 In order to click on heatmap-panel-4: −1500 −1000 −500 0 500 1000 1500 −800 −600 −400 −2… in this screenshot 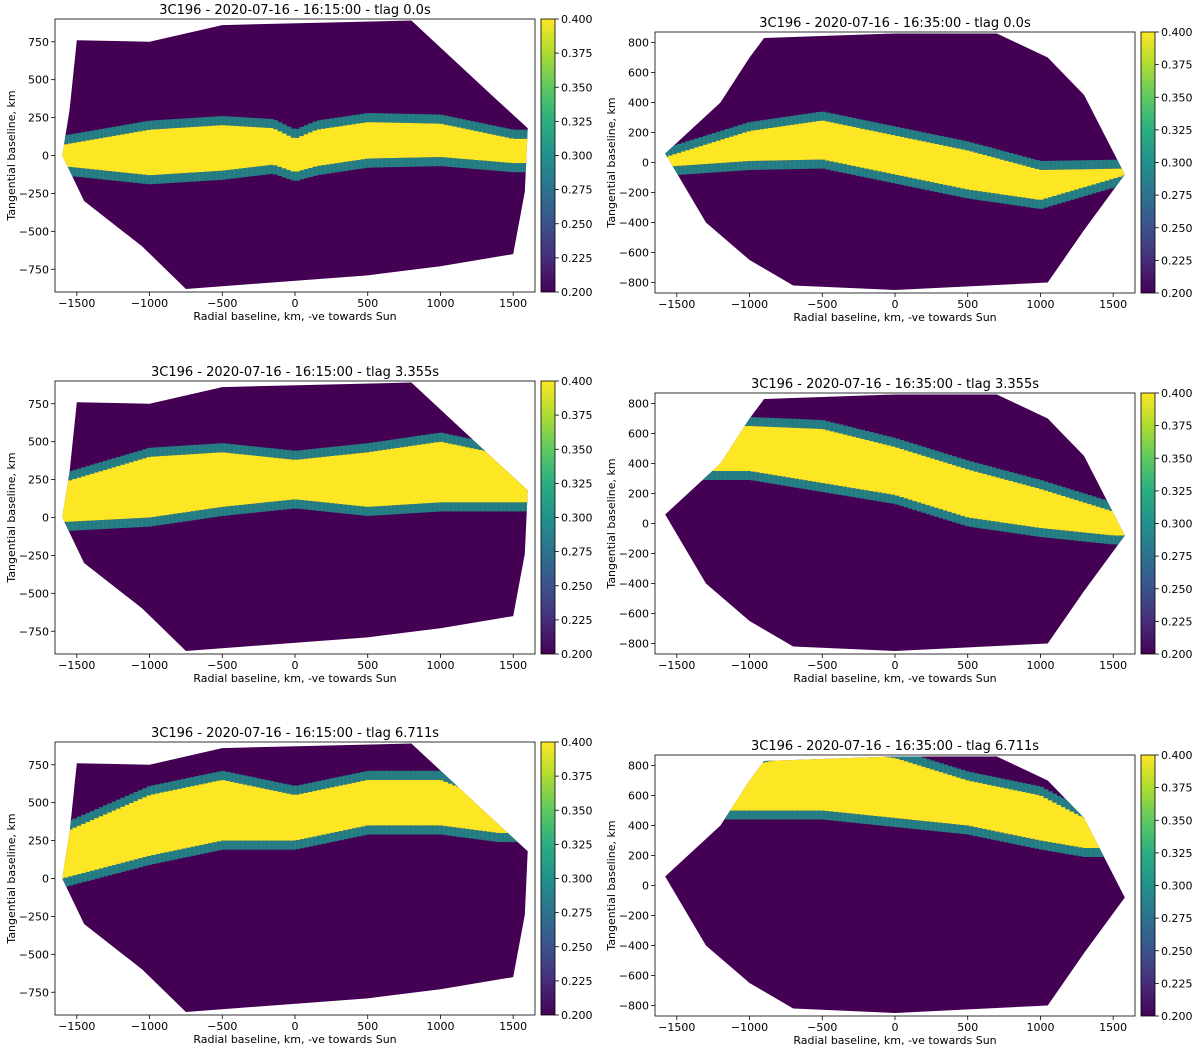, I will do `click(899, 531)`.